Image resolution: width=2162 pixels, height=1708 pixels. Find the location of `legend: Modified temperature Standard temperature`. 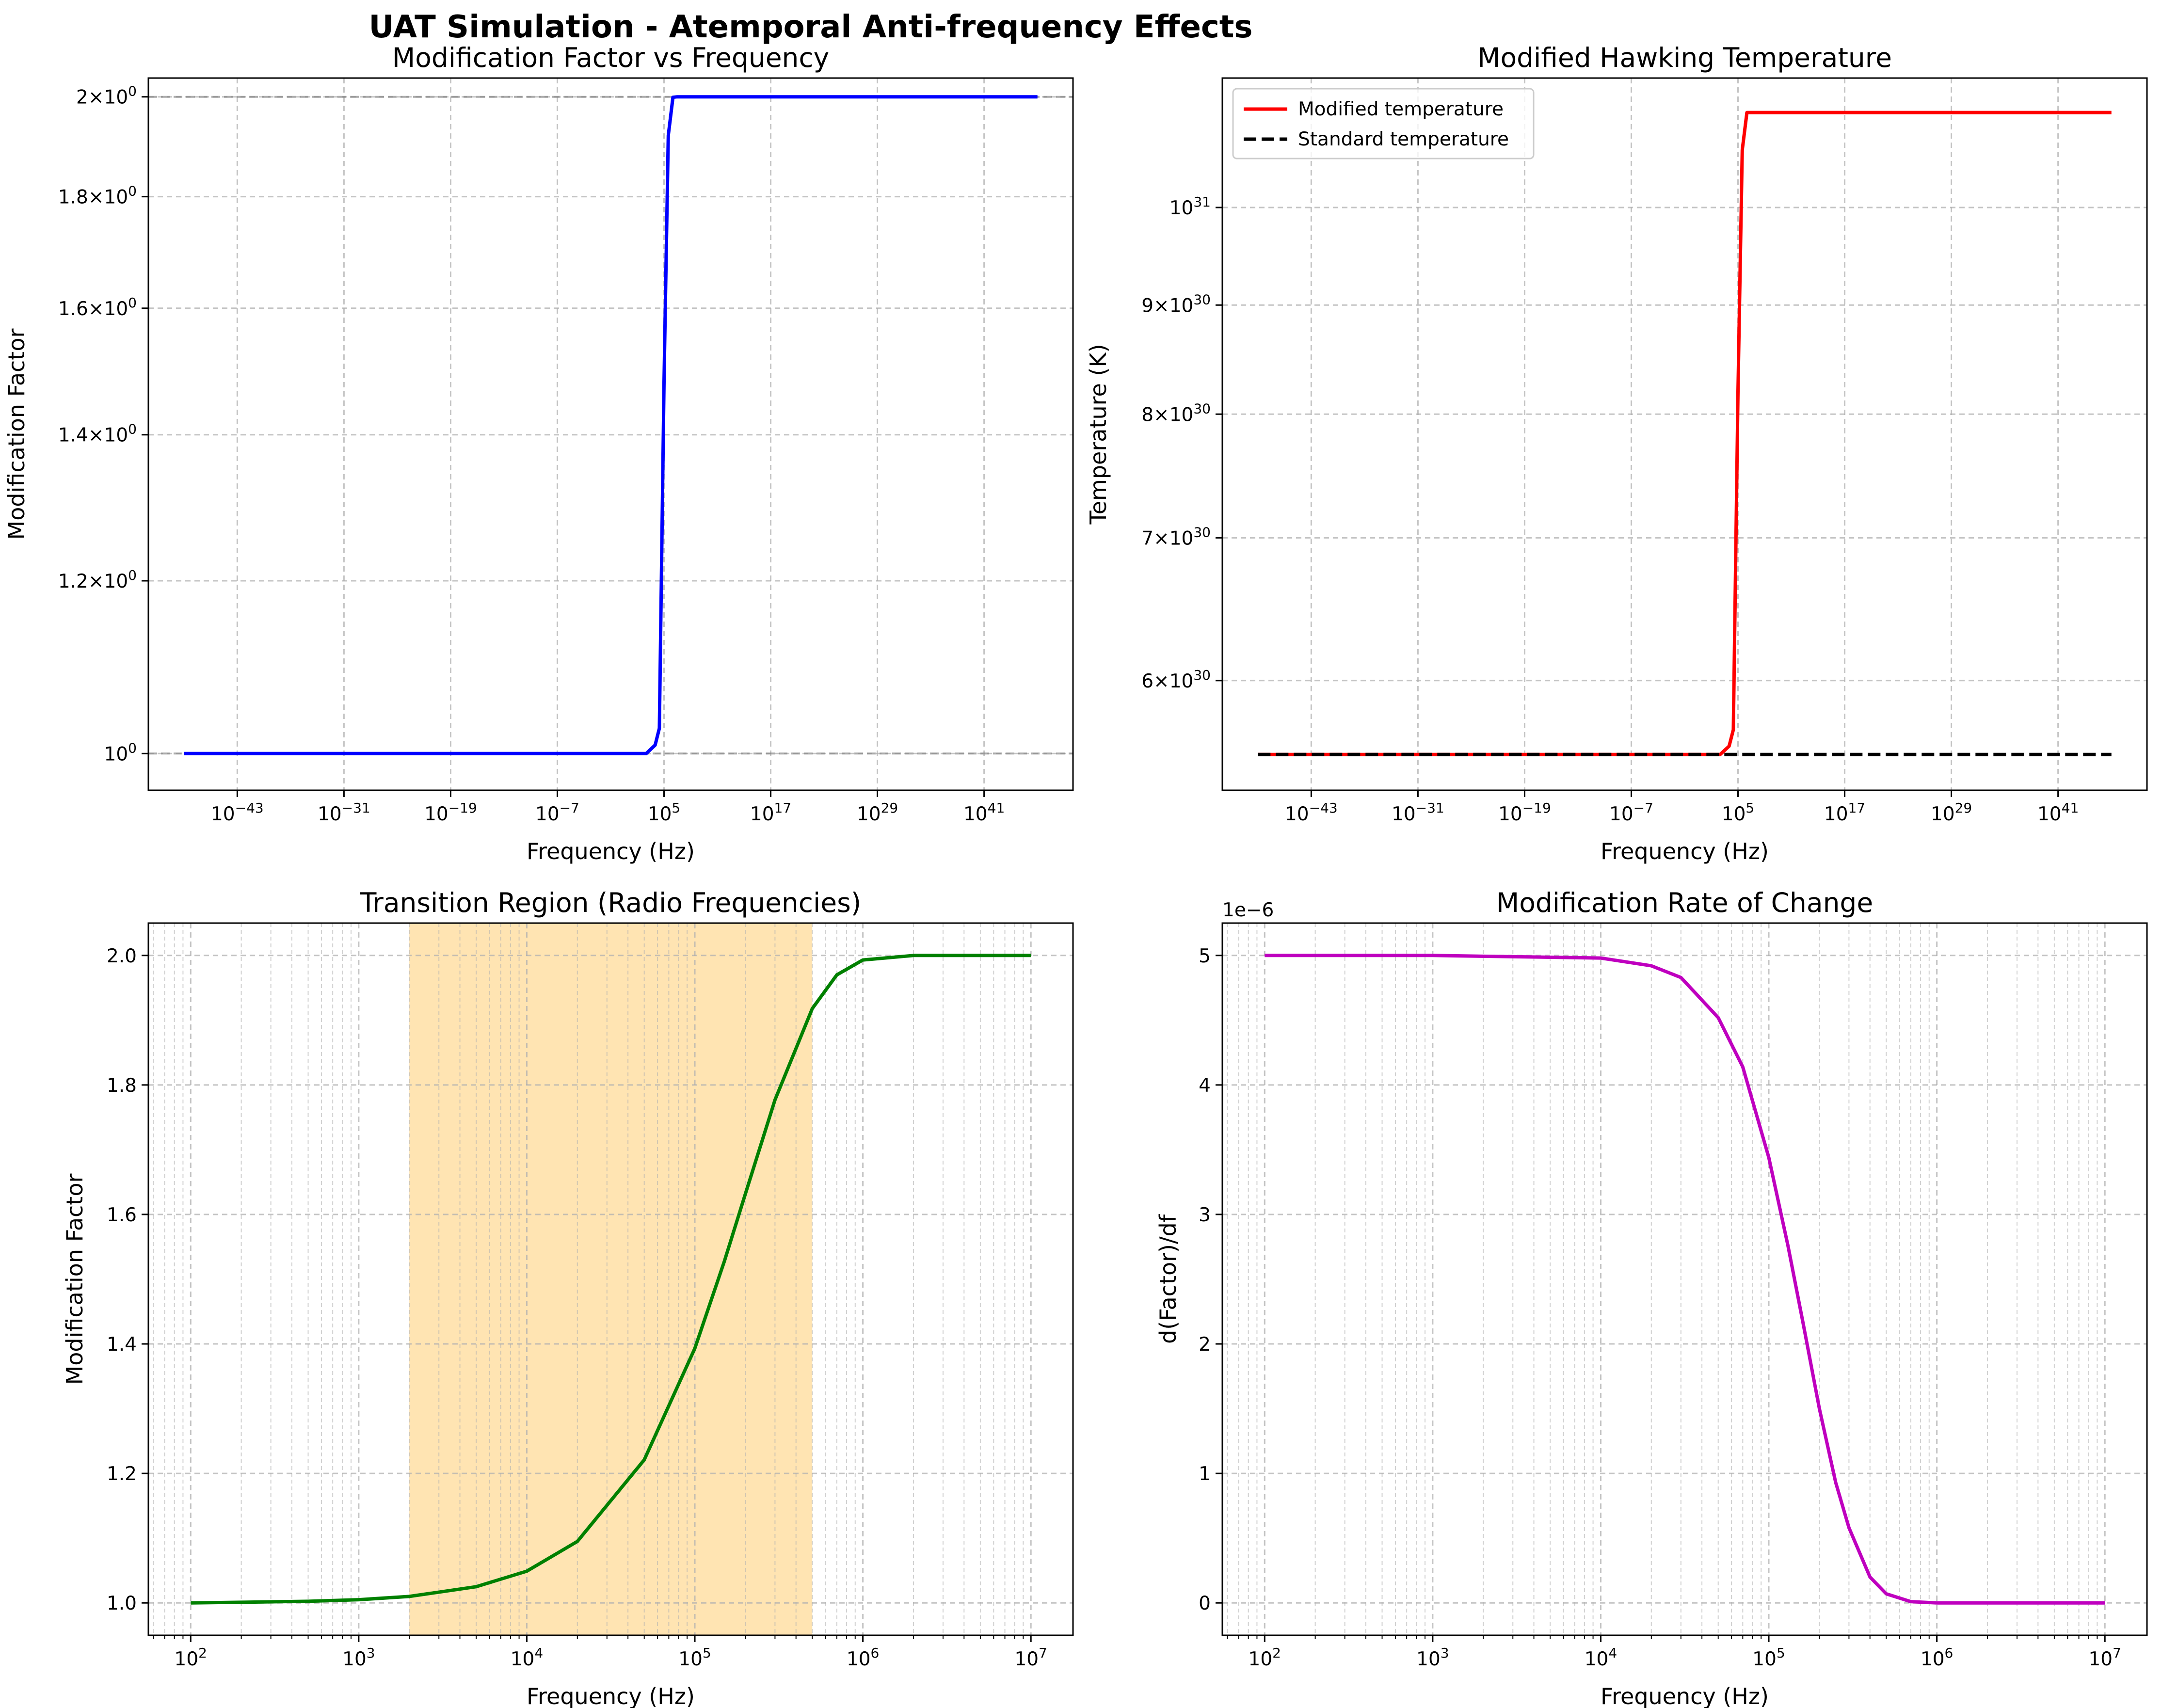

legend: Modified temperature Standard temperature is located at coordinates (1383, 124).